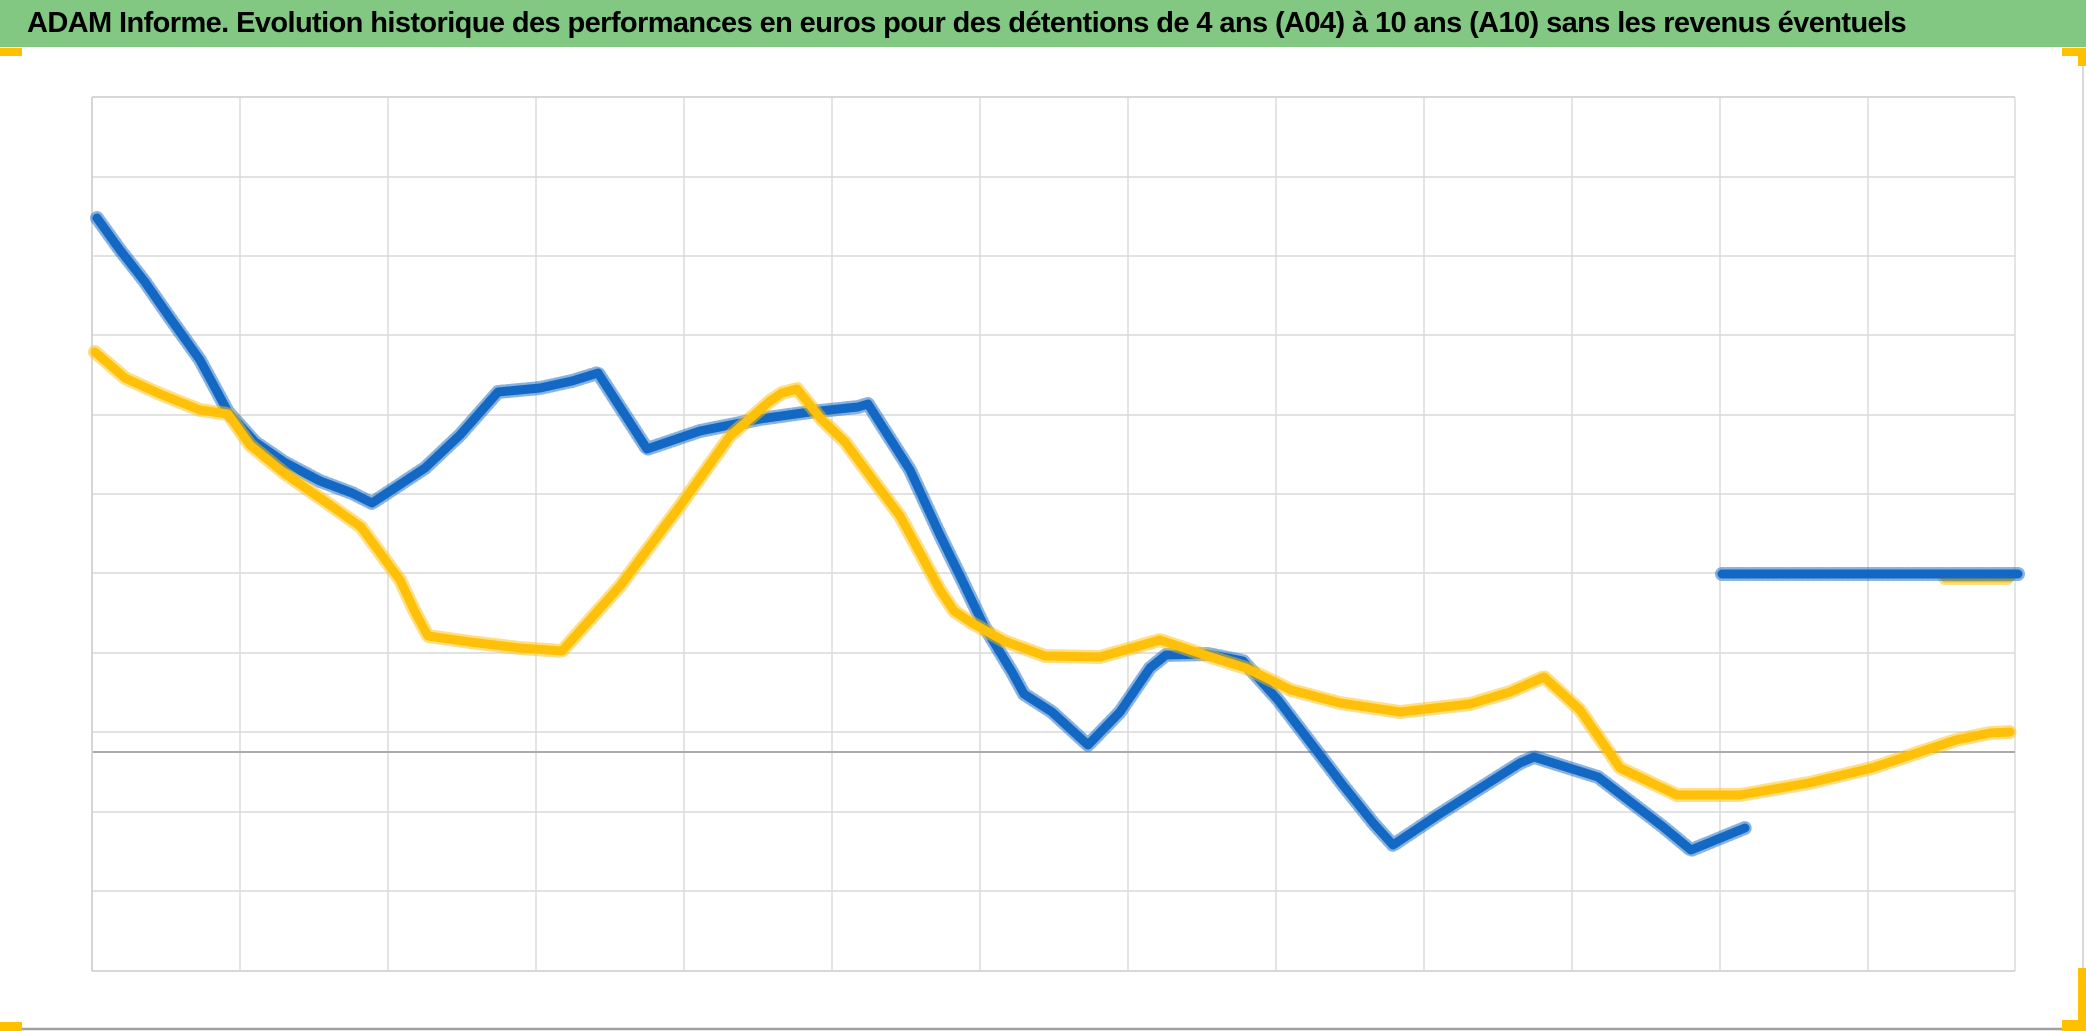  Describe the element at coordinates (2074, 1025) in the screenshot. I see `corner-accent-bottom-right-h` at that location.